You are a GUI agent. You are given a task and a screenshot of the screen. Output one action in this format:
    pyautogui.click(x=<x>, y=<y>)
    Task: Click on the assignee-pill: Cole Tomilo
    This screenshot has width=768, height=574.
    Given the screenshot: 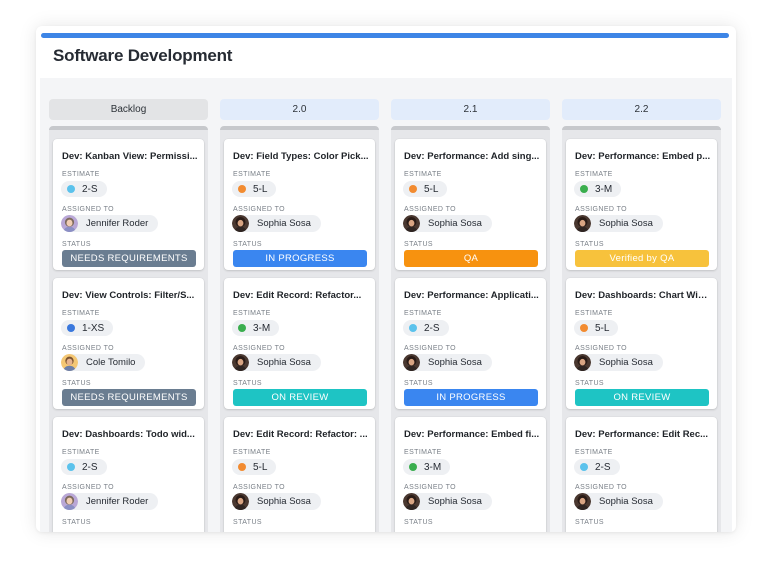 What is the action you would take?
    pyautogui.click(x=103, y=362)
    